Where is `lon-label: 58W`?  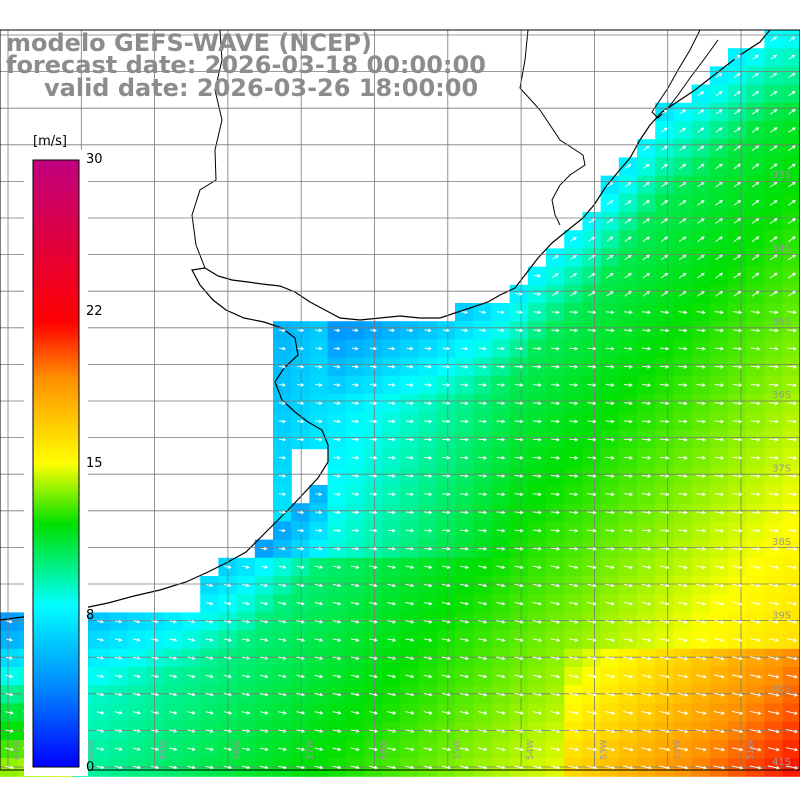 lon-label: 58W is located at coordinates (238, 750).